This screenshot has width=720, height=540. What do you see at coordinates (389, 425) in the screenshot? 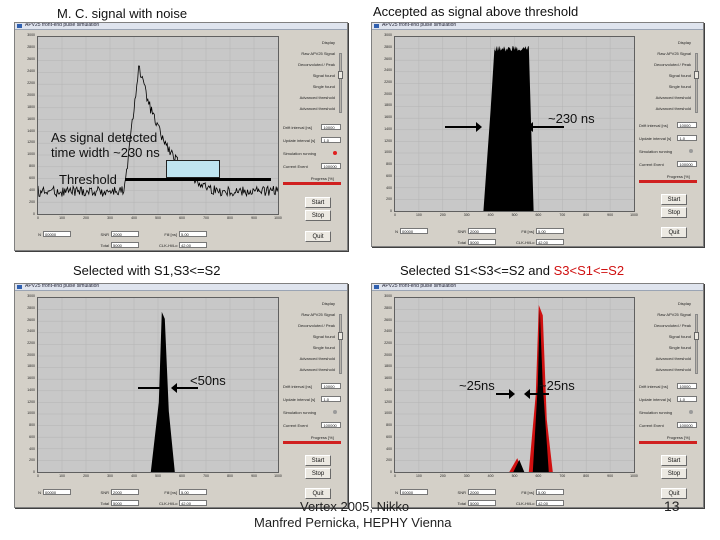
I see `y-tick-label: 800` at bounding box center [389, 425].